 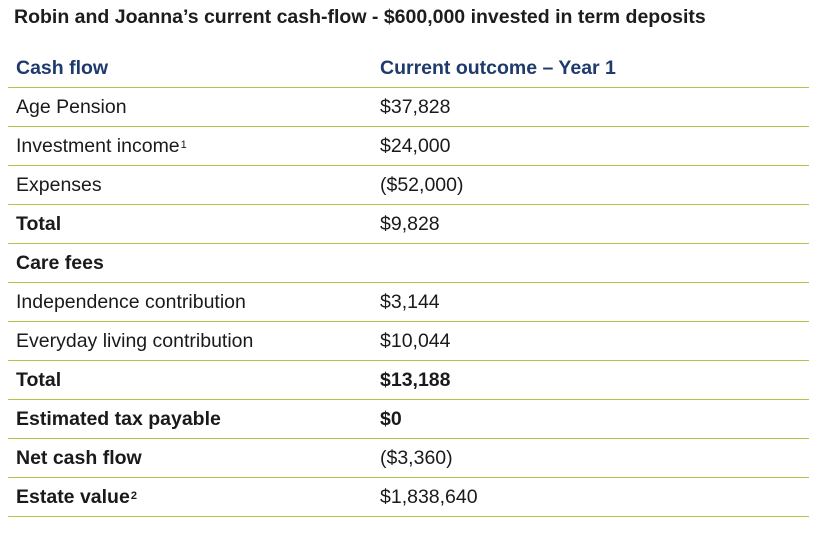 I want to click on row-value: $13,188, so click(x=415, y=379).